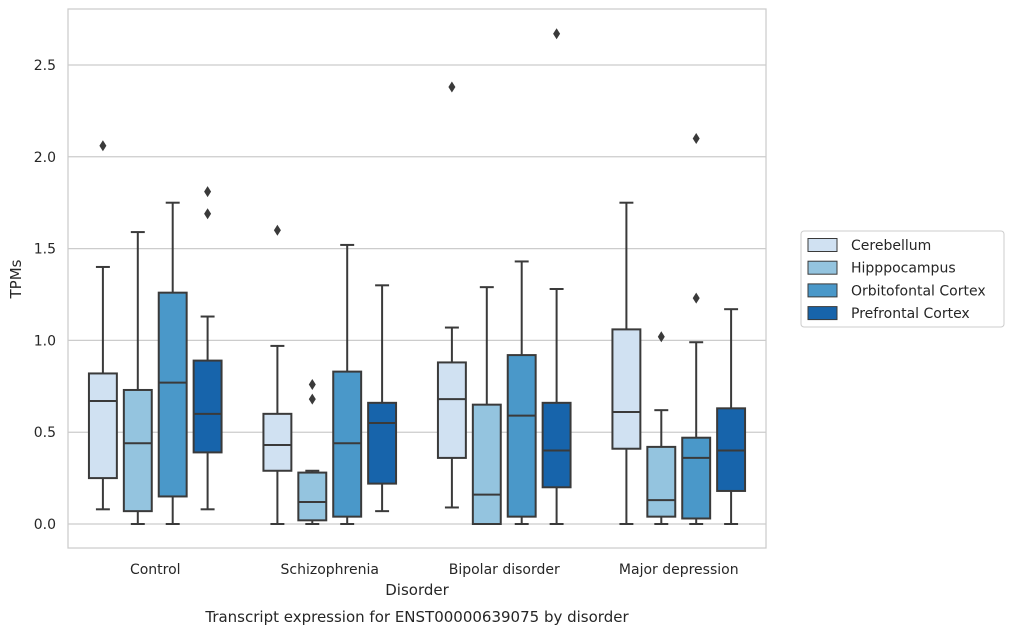 Image resolution: width=1014 pixels, height=634 pixels. I want to click on y-axis-ticks: 0.0 0.5 1.0 1.5 2.0 2.5, so click(45, 295).